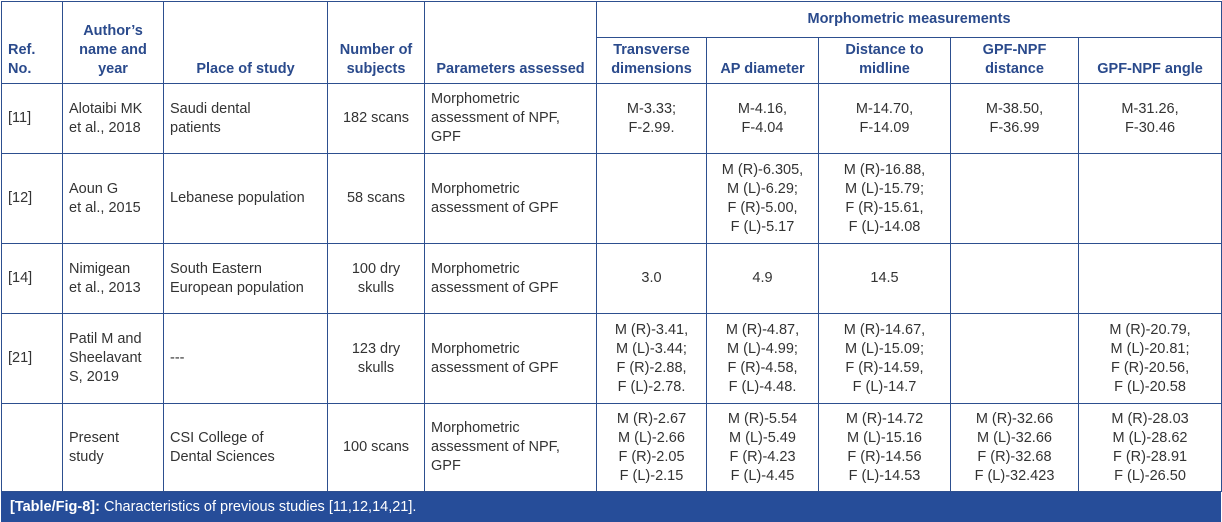 This screenshot has width=1222, height=522. Describe the element at coordinates (177, 358) in the screenshot. I see `cell-line: ---` at that location.